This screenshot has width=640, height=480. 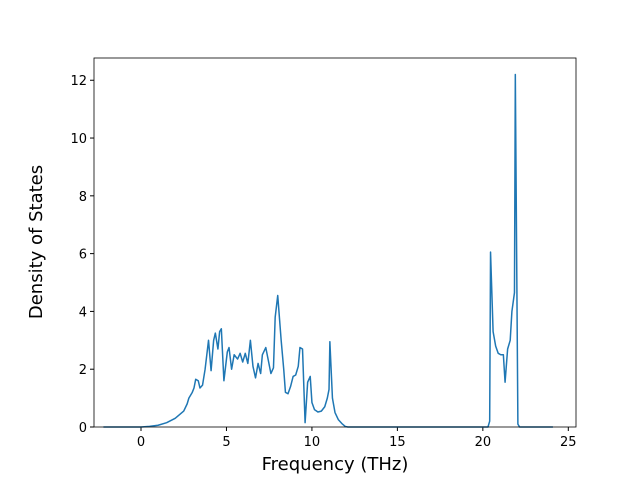 What do you see at coordinates (78, 139) in the screenshot?
I see `y-tick-label: 10` at bounding box center [78, 139].